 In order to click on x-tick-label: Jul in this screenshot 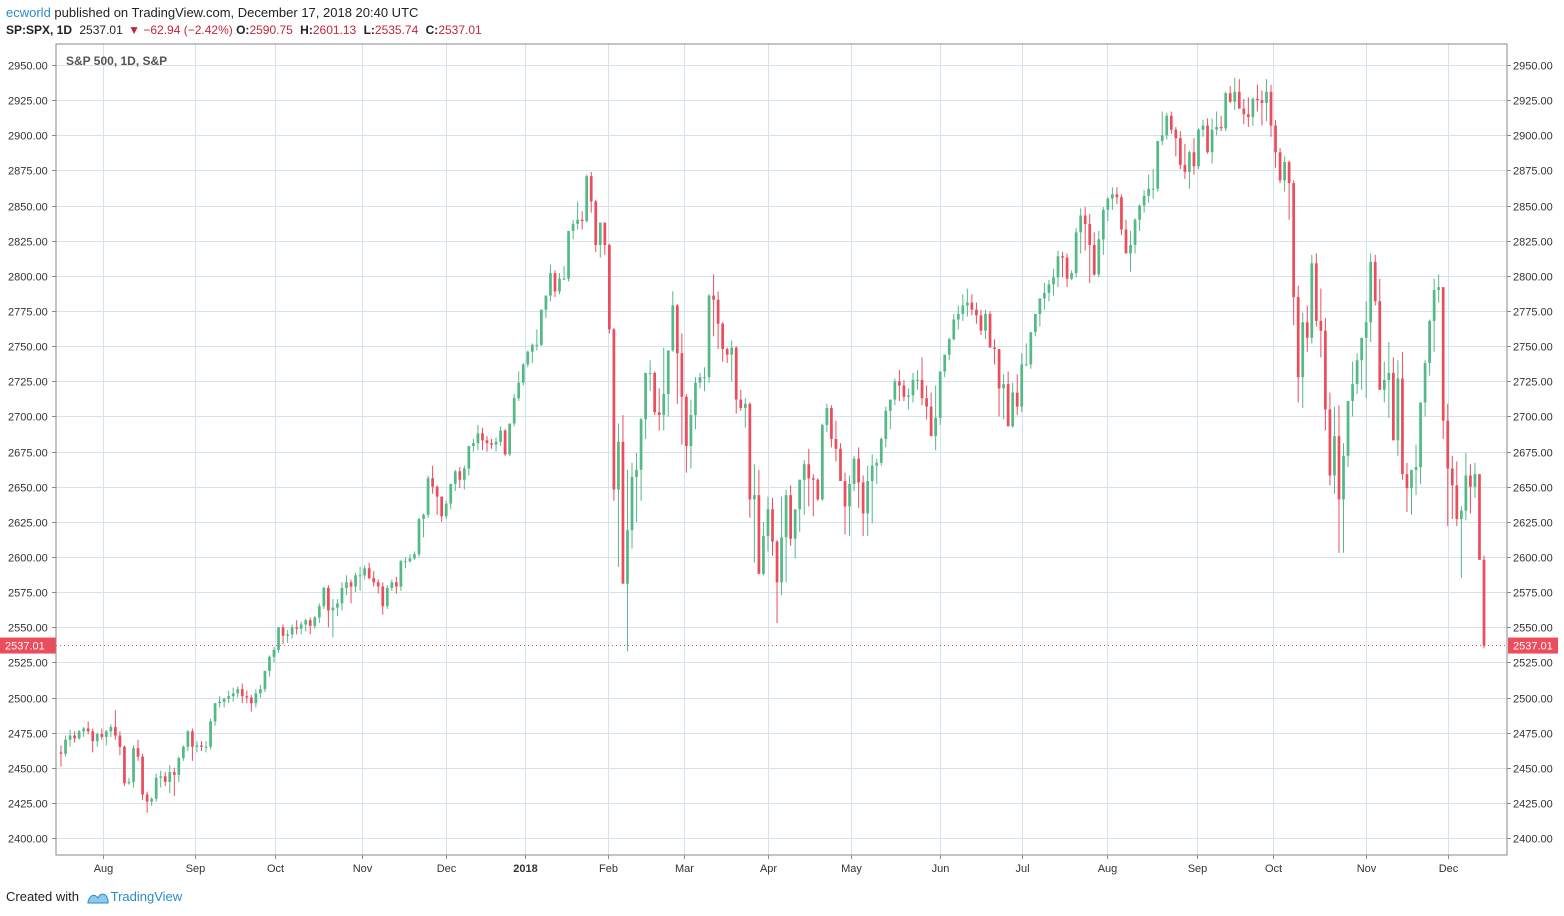, I will do `click(1022, 869)`.